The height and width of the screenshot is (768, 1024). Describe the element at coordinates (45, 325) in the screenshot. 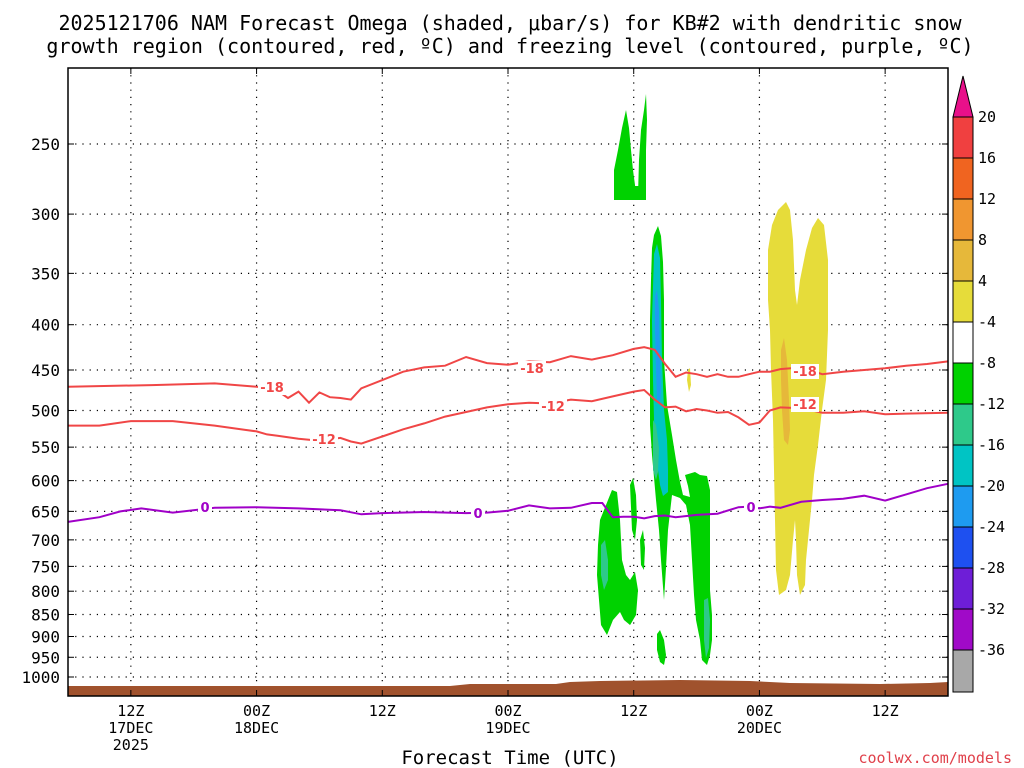

I see `y-tick-label: 400` at that location.